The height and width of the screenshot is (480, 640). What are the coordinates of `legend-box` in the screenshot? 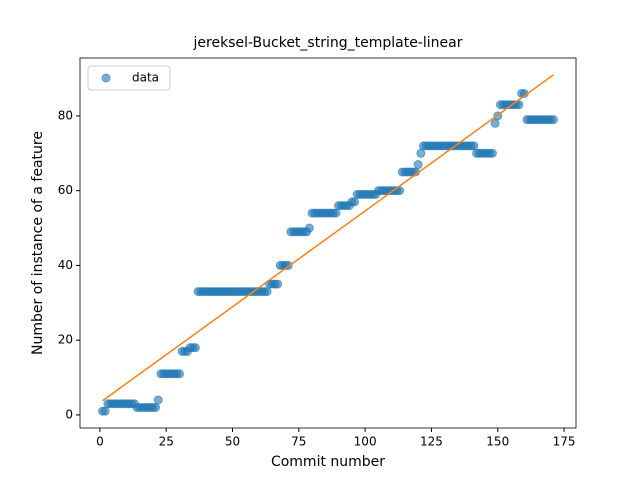 It's located at (129, 78).